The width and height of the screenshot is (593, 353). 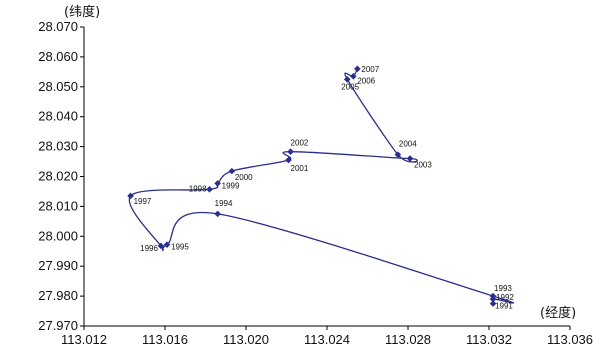 What do you see at coordinates (244, 177) in the screenshot?
I see `data-point-label: 2000` at bounding box center [244, 177].